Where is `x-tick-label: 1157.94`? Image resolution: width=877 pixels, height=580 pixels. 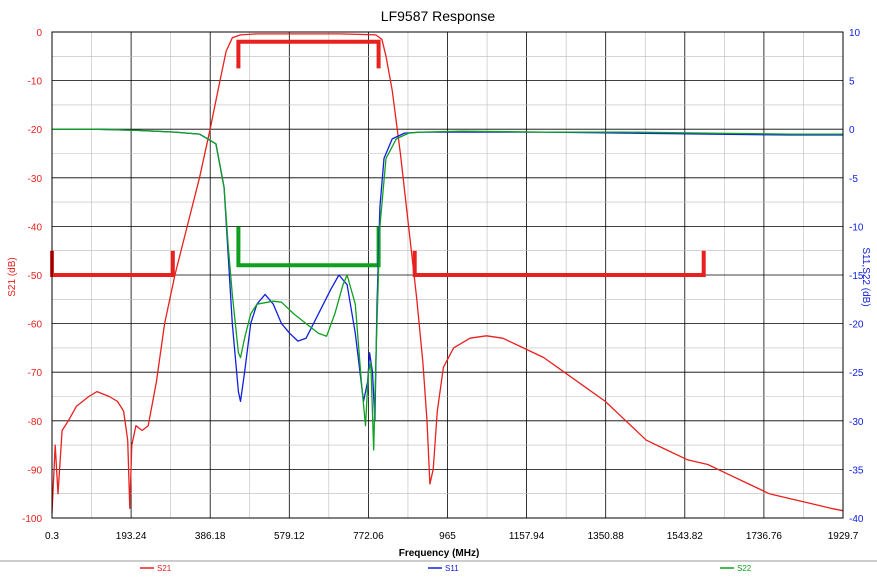
x-tick-label: 1157.94 is located at coordinates (527, 536).